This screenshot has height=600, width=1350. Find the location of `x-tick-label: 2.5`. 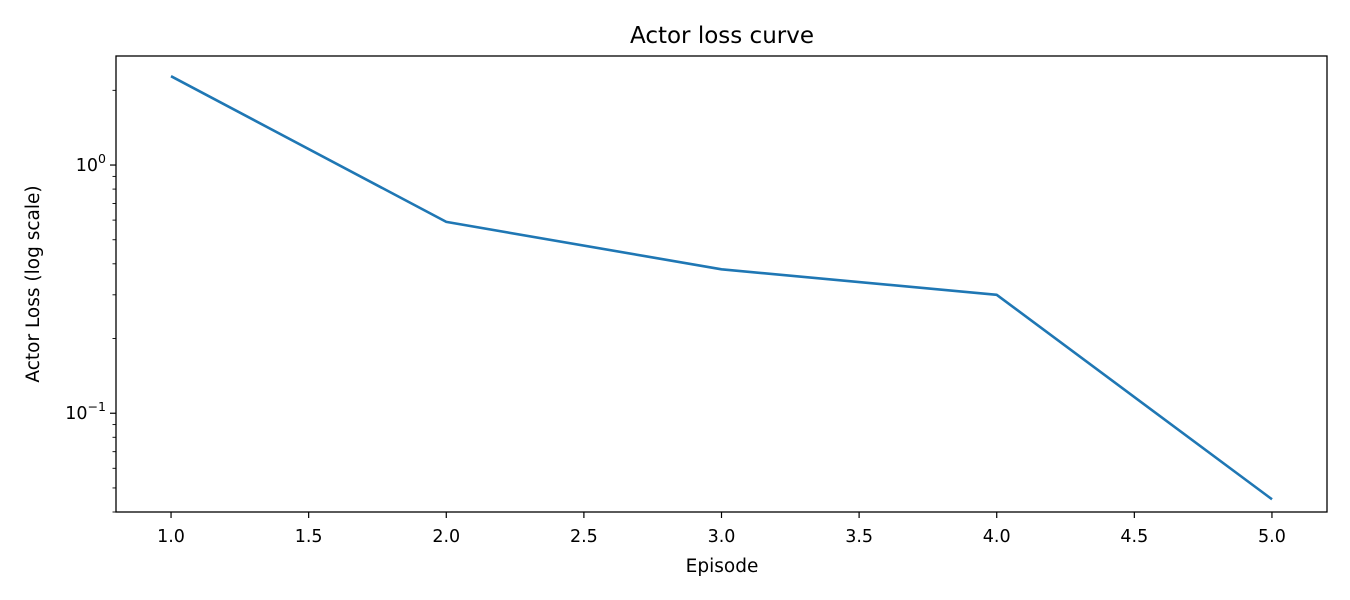

x-tick-label: 2.5 is located at coordinates (584, 537).